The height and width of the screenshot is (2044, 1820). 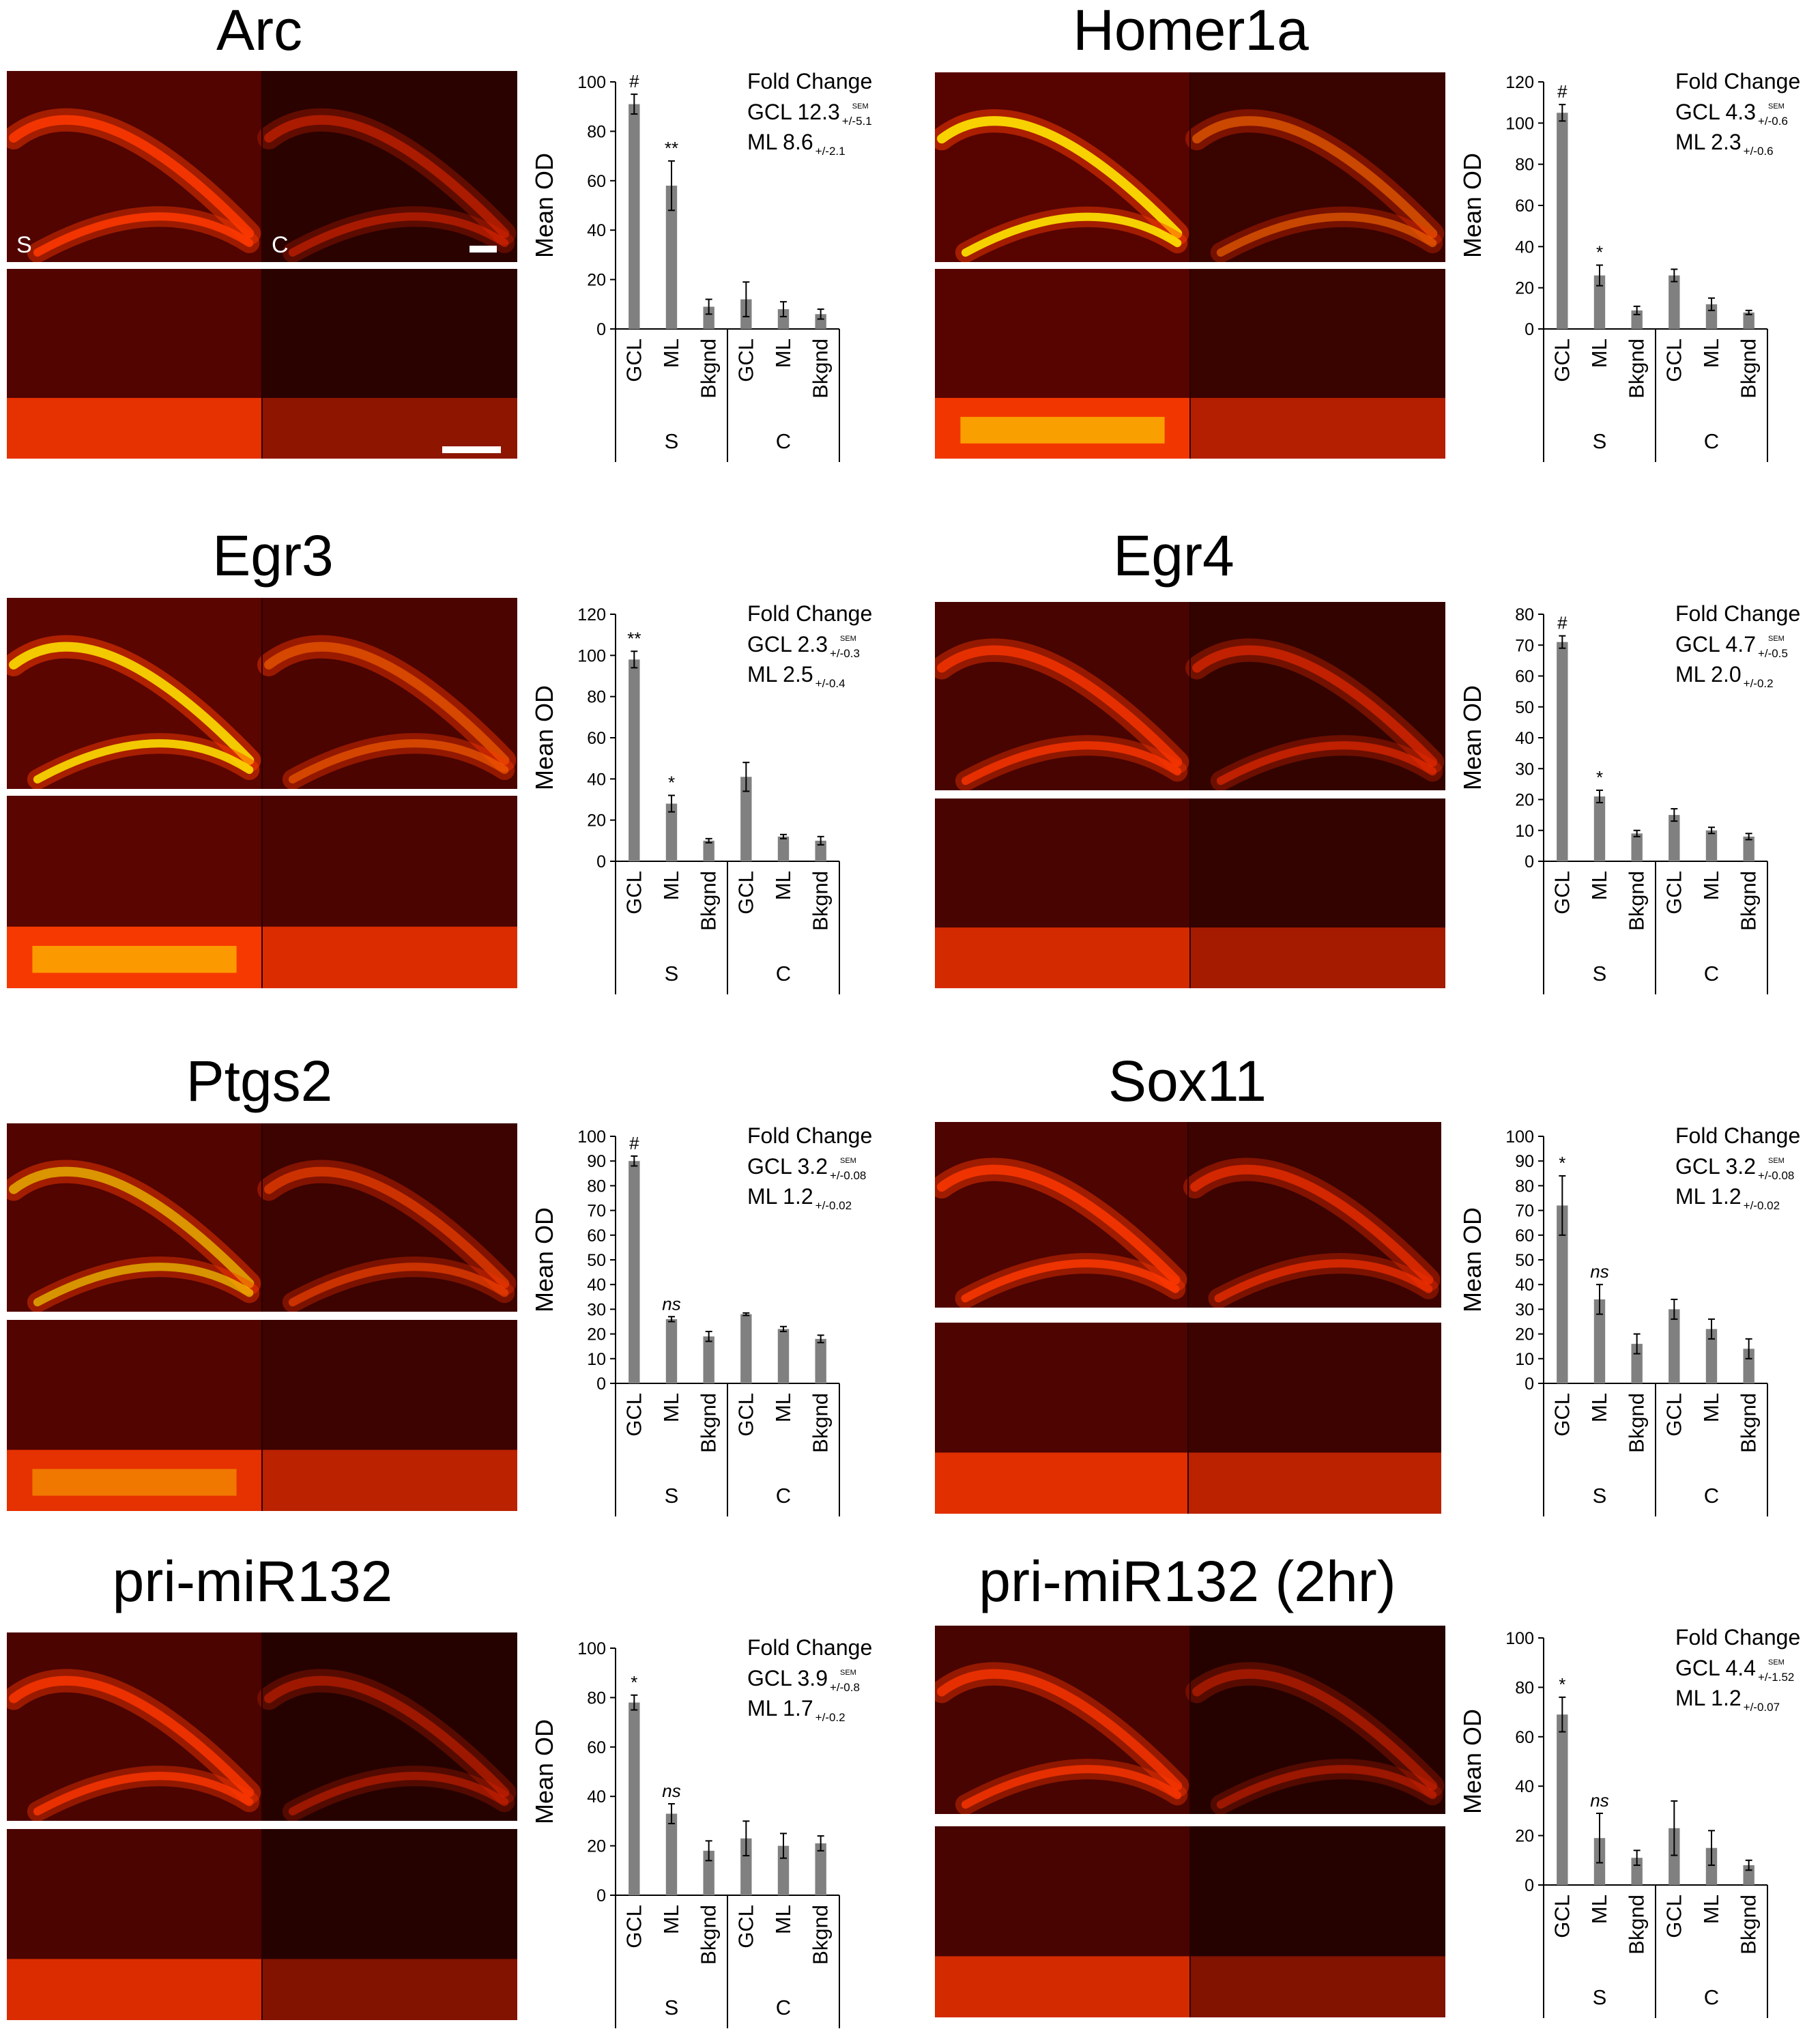 I want to click on fold-change-sem: +/-0.07, so click(x=1762, y=1707).